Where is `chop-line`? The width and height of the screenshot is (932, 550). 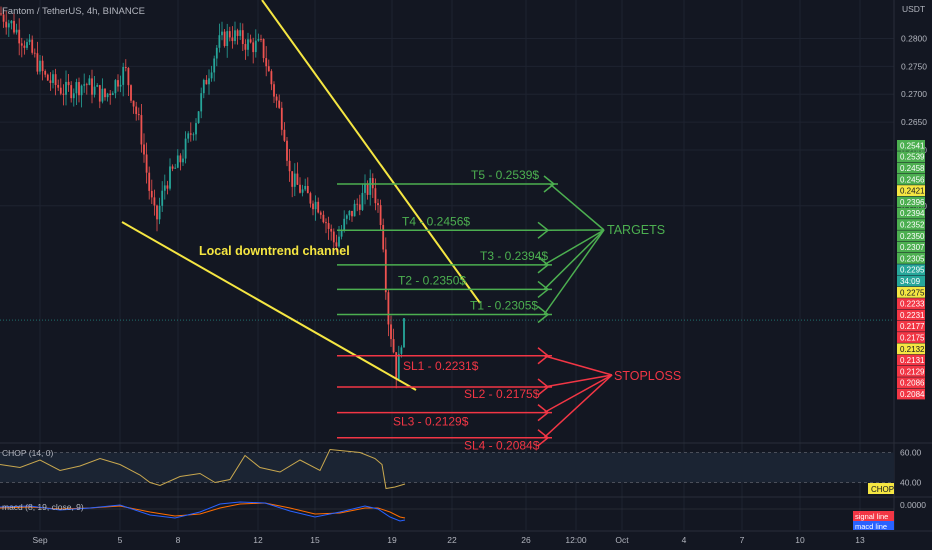
chop-line is located at coordinates (203, 469).